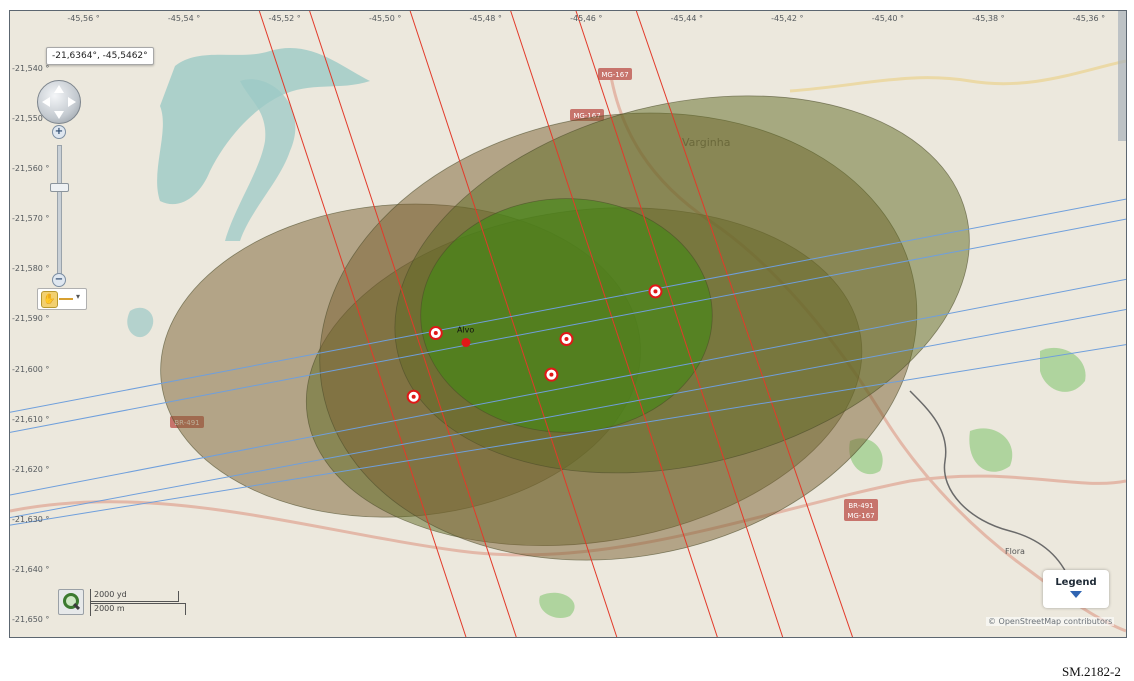 The image size is (1134, 681). I want to click on latitude-tick-label: -21,620 °, so click(31, 469).